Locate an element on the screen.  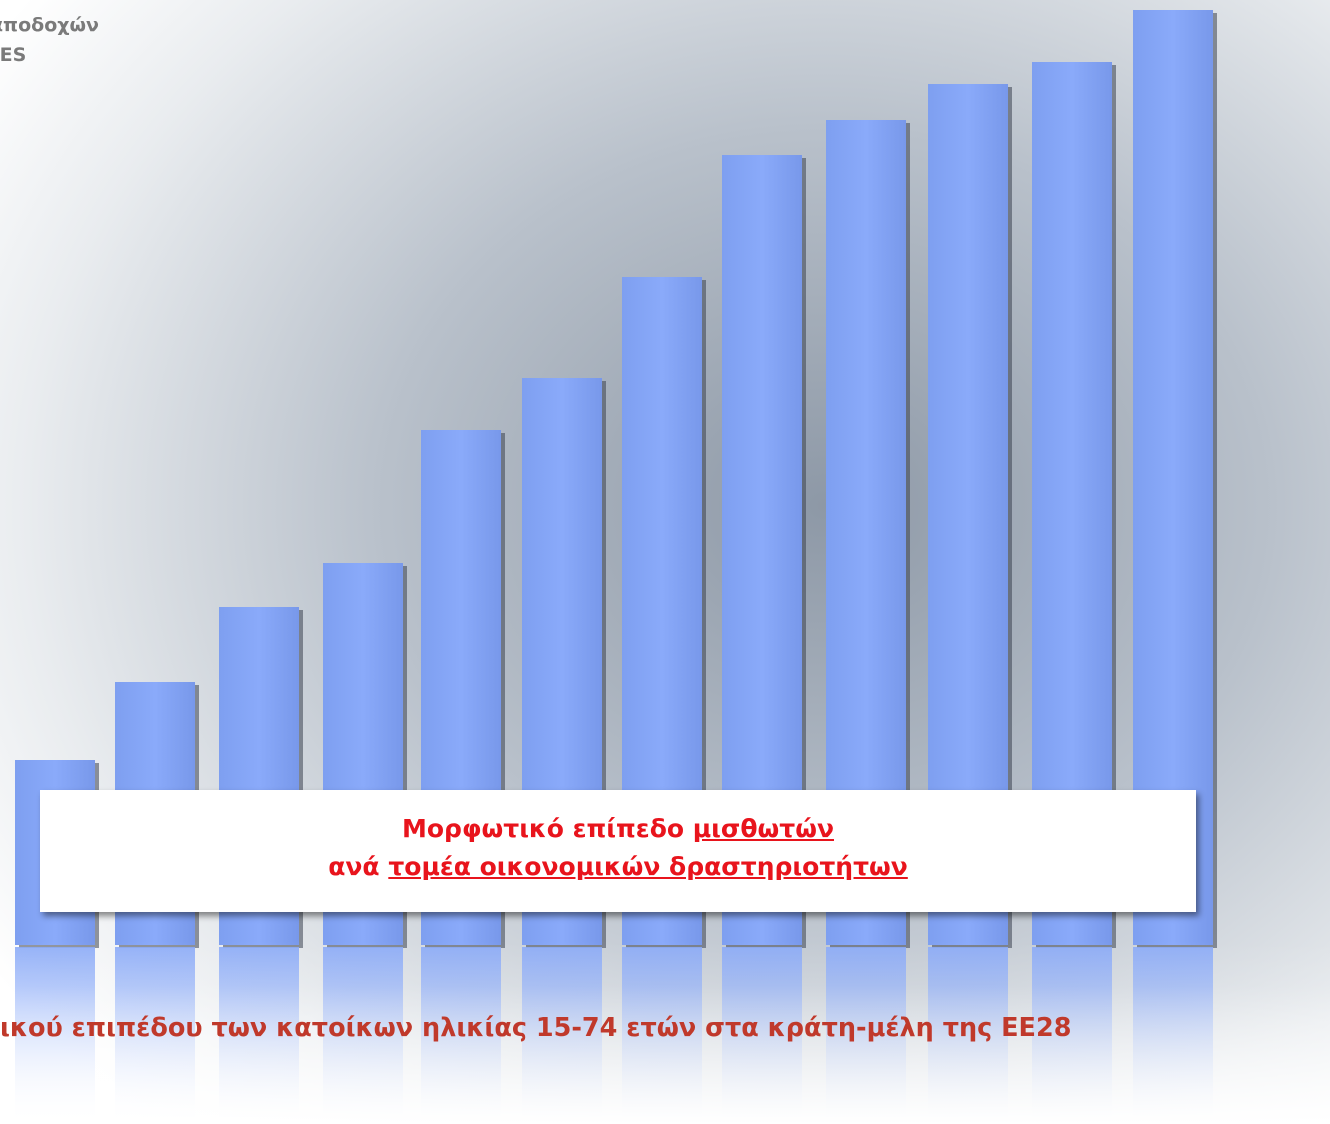
title-underlined: μισθωτών is located at coordinates (763, 828).